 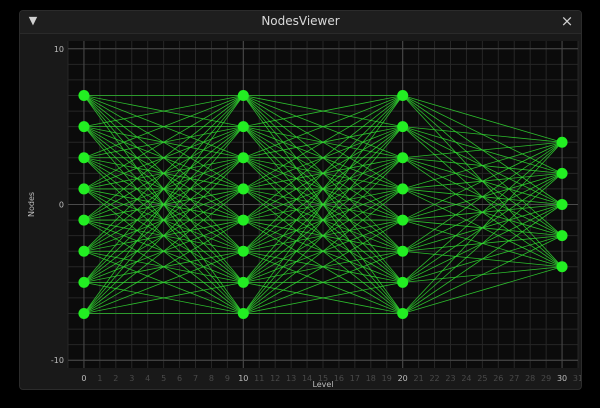 What do you see at coordinates (115, 378) in the screenshot?
I see `x-tick-label: 2` at bounding box center [115, 378].